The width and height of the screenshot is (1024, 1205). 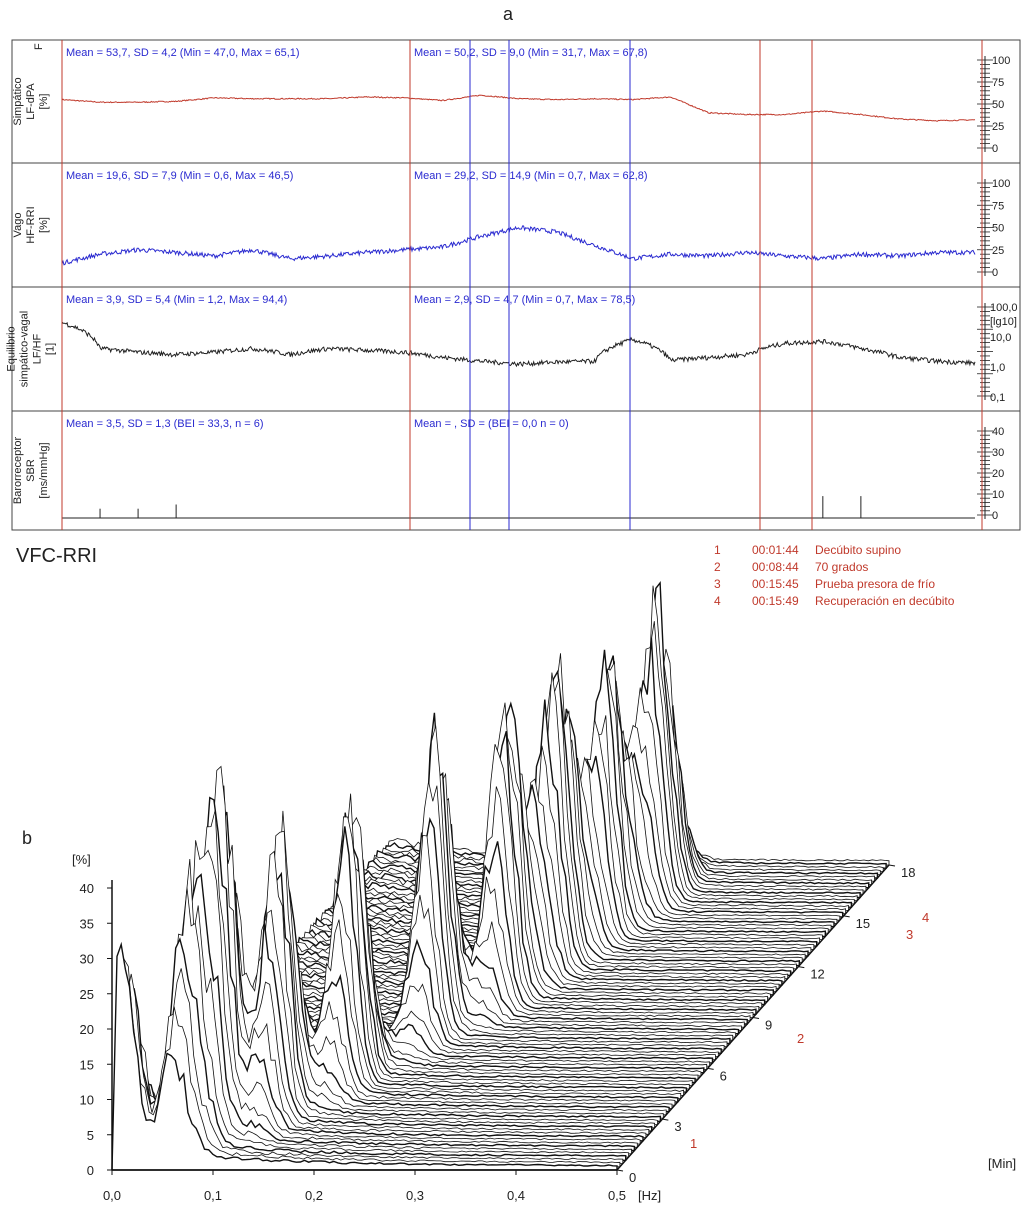 What do you see at coordinates (775, 550) in the screenshot?
I see `event-time: 00:01:44` at bounding box center [775, 550].